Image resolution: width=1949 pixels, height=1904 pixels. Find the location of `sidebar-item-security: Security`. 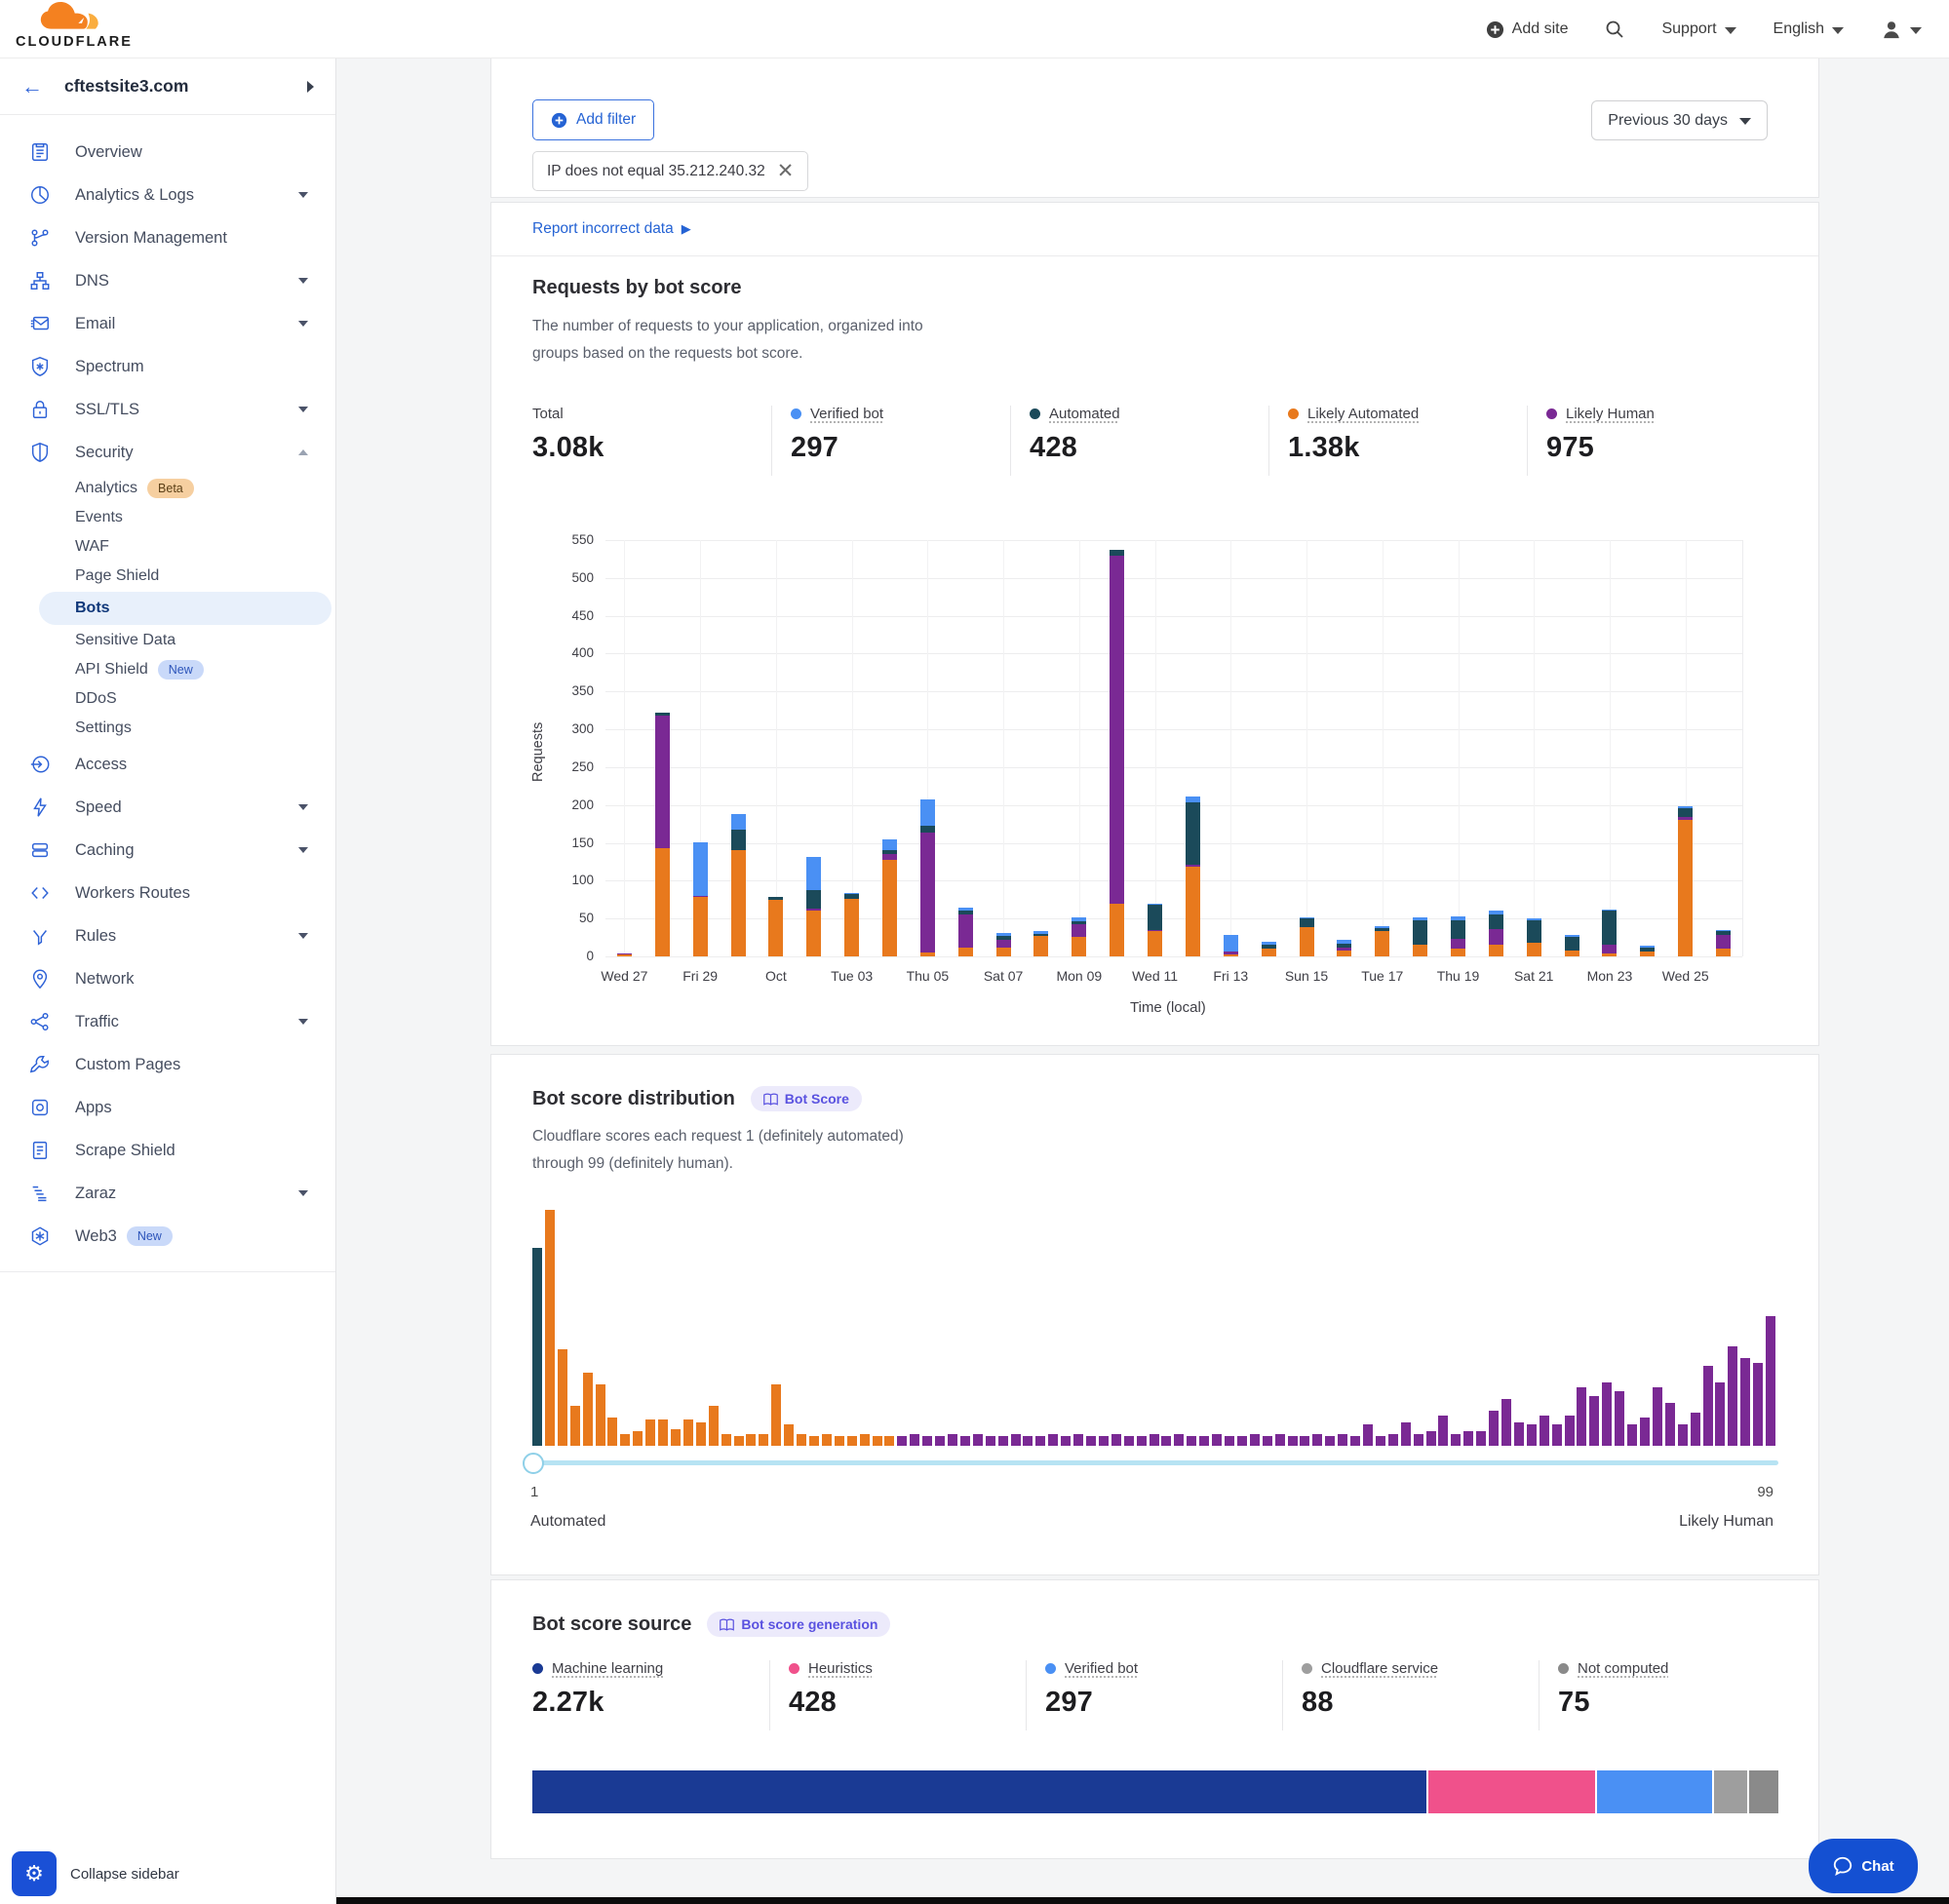

sidebar-item-security: Security is located at coordinates (168, 452).